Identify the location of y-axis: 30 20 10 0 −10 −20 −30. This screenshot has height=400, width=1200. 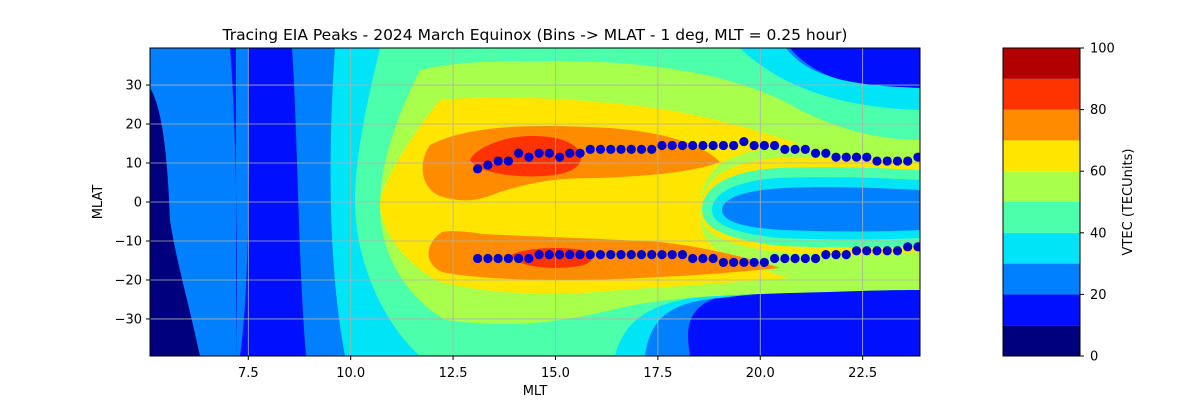
(132, 203).